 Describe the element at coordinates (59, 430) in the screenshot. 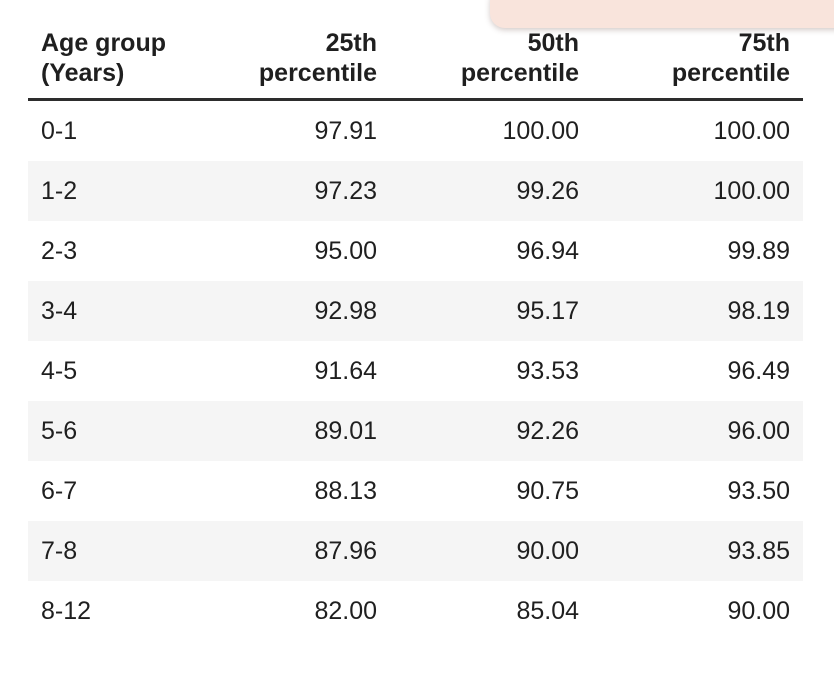

I see `age-group-cell: 5-6` at that location.